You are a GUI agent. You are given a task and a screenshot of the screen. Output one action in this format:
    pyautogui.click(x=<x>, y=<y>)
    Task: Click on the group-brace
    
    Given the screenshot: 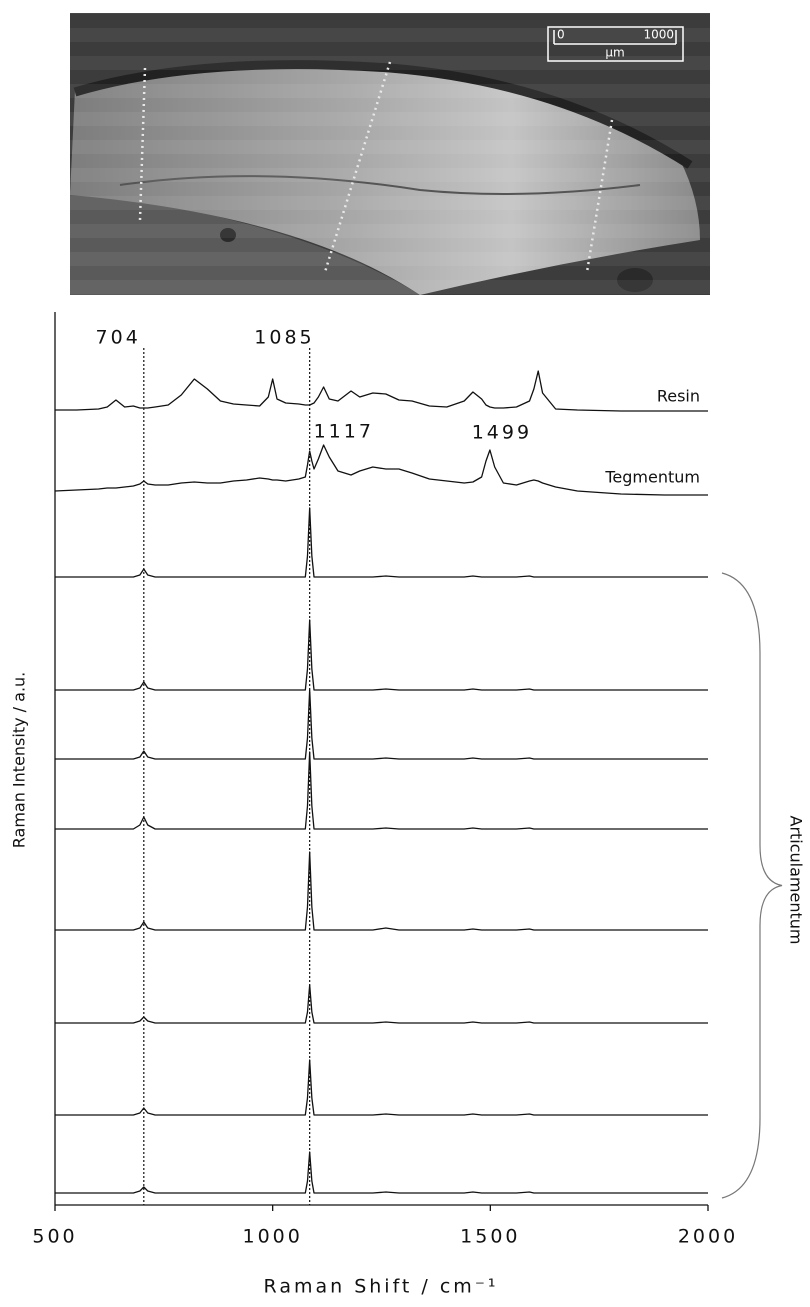 What is the action you would take?
    pyautogui.click(x=752, y=885)
    